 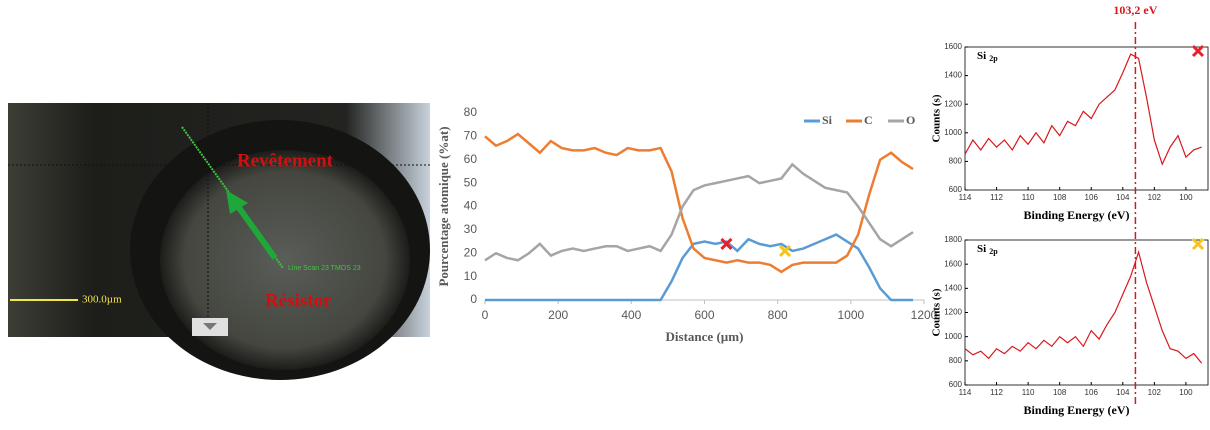 I want to click on y-tick-label: 70, so click(x=471, y=136).